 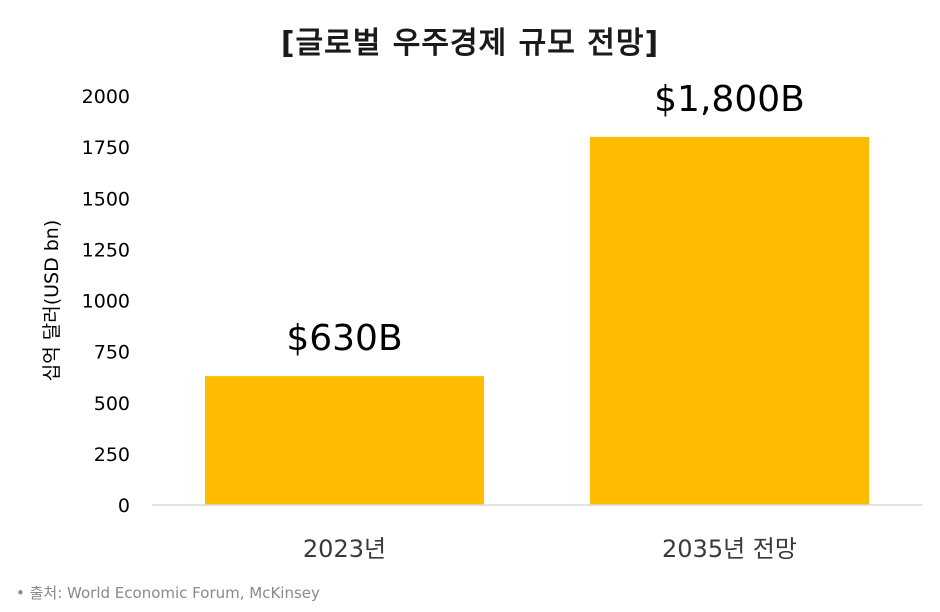 I want to click on y-tick-label: 750, so click(x=112, y=353).